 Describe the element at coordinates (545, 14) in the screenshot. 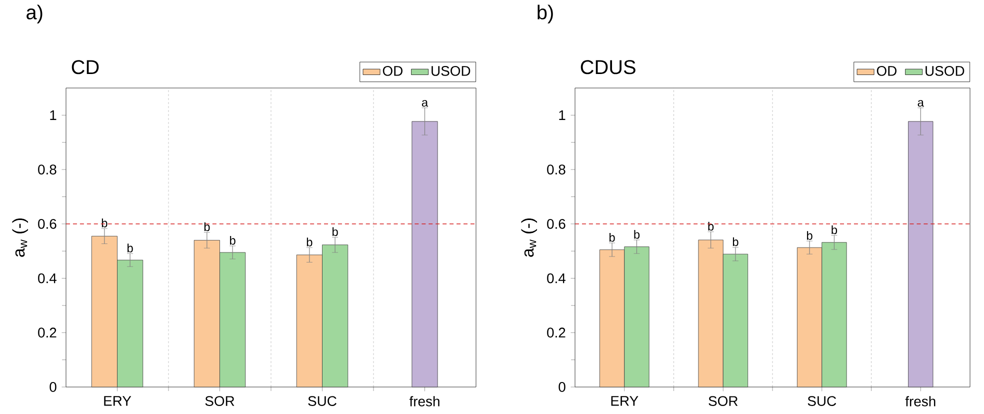

I see `text: b)` at that location.